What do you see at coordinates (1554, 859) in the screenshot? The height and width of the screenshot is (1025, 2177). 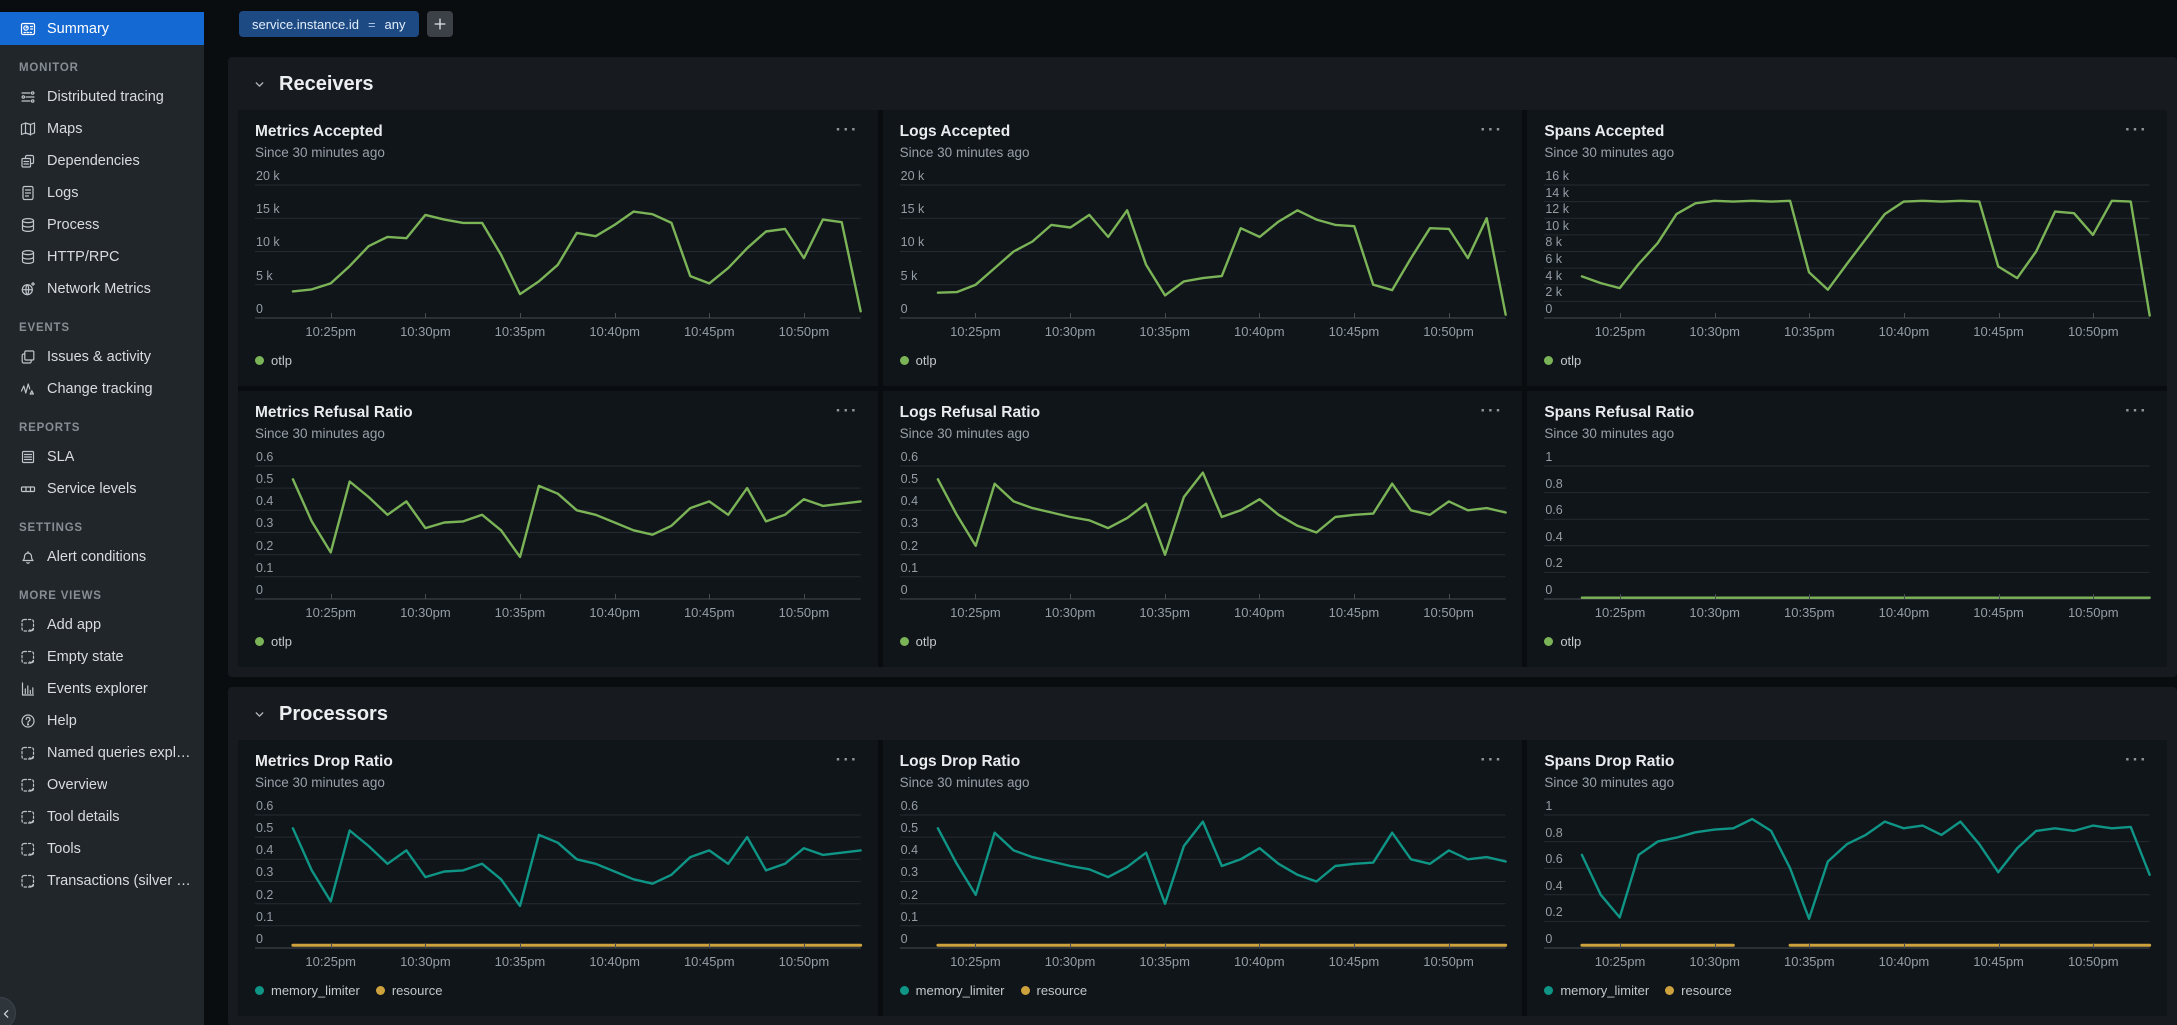 I see `y-axis-label: 0.6` at bounding box center [1554, 859].